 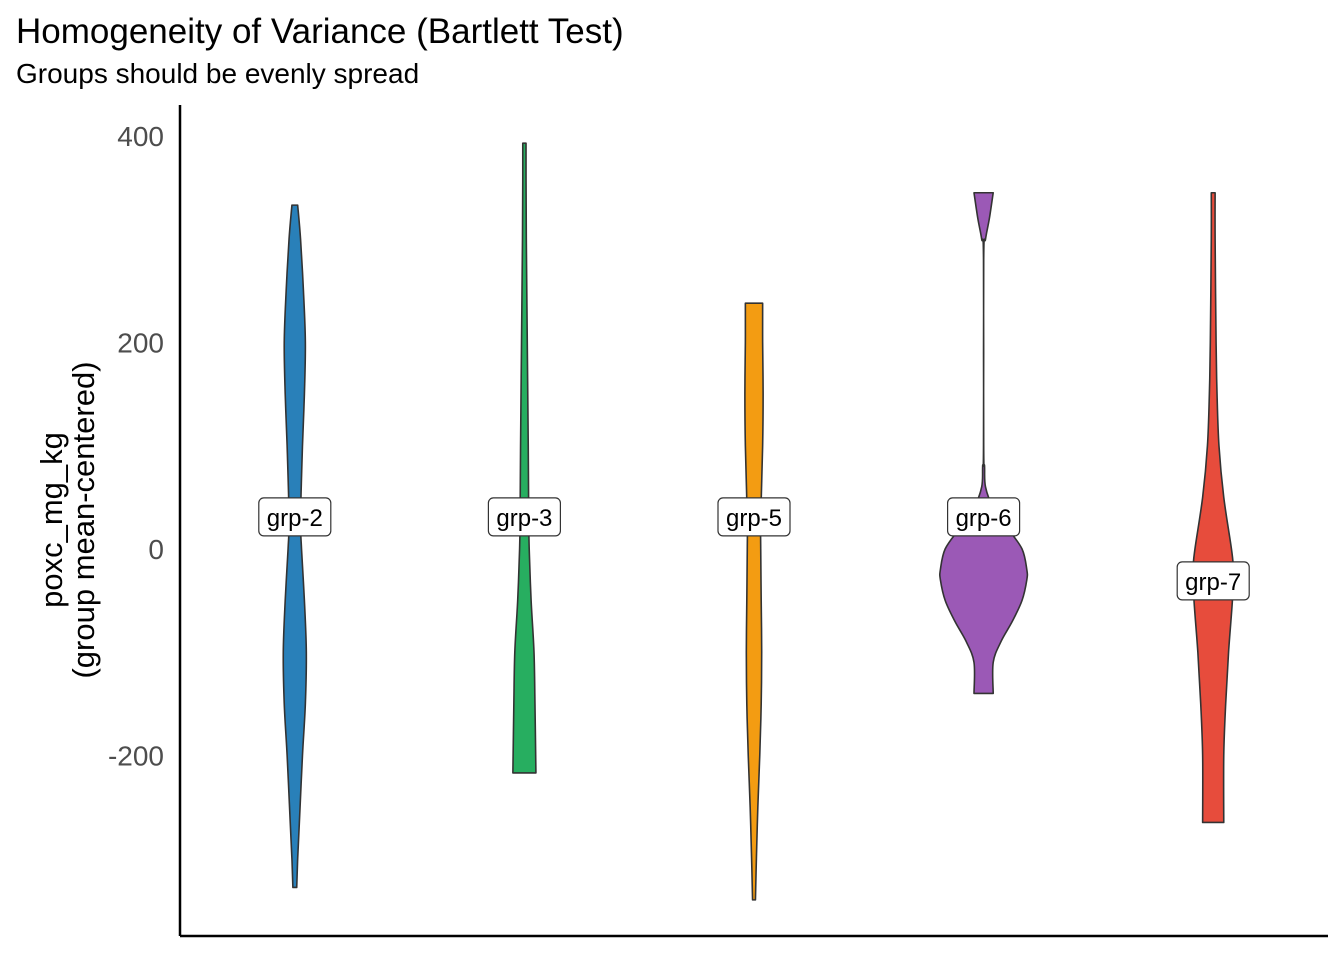 I want to click on chart-subtitle: Groups should be evenly spread, so click(x=218, y=73).